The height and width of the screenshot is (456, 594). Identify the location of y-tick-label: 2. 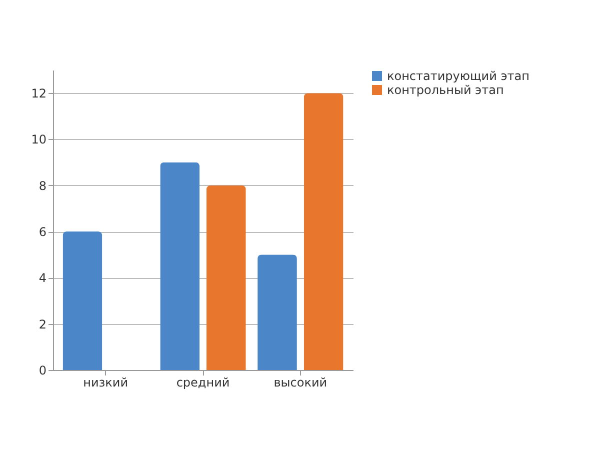
(42, 324).